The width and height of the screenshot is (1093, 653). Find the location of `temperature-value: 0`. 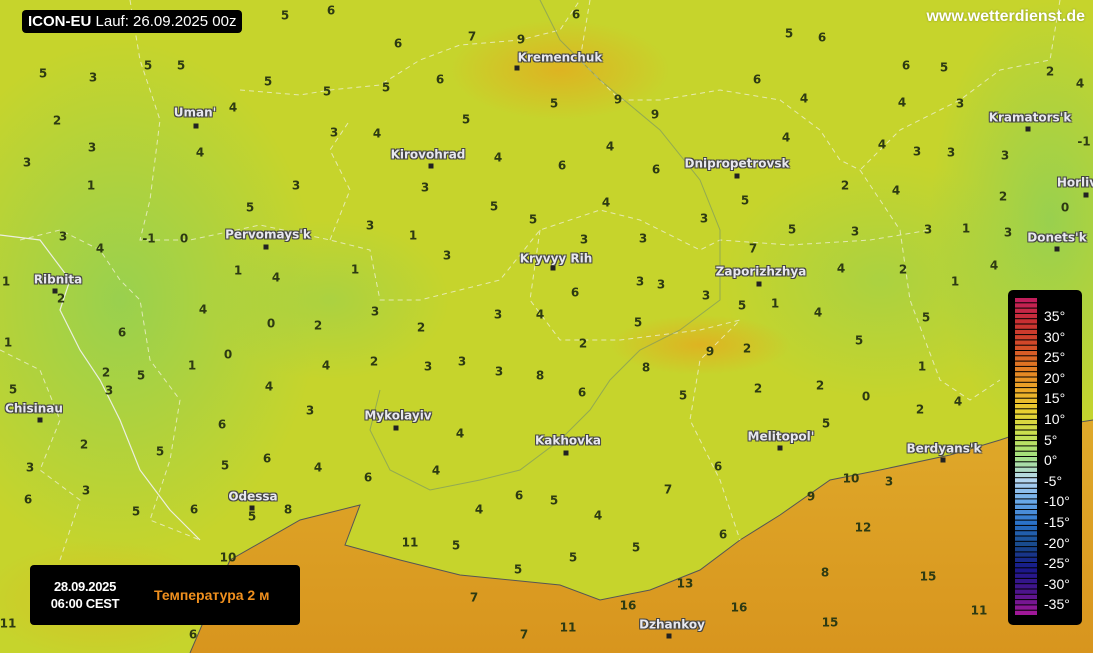

temperature-value: 0 is located at coordinates (1065, 207).